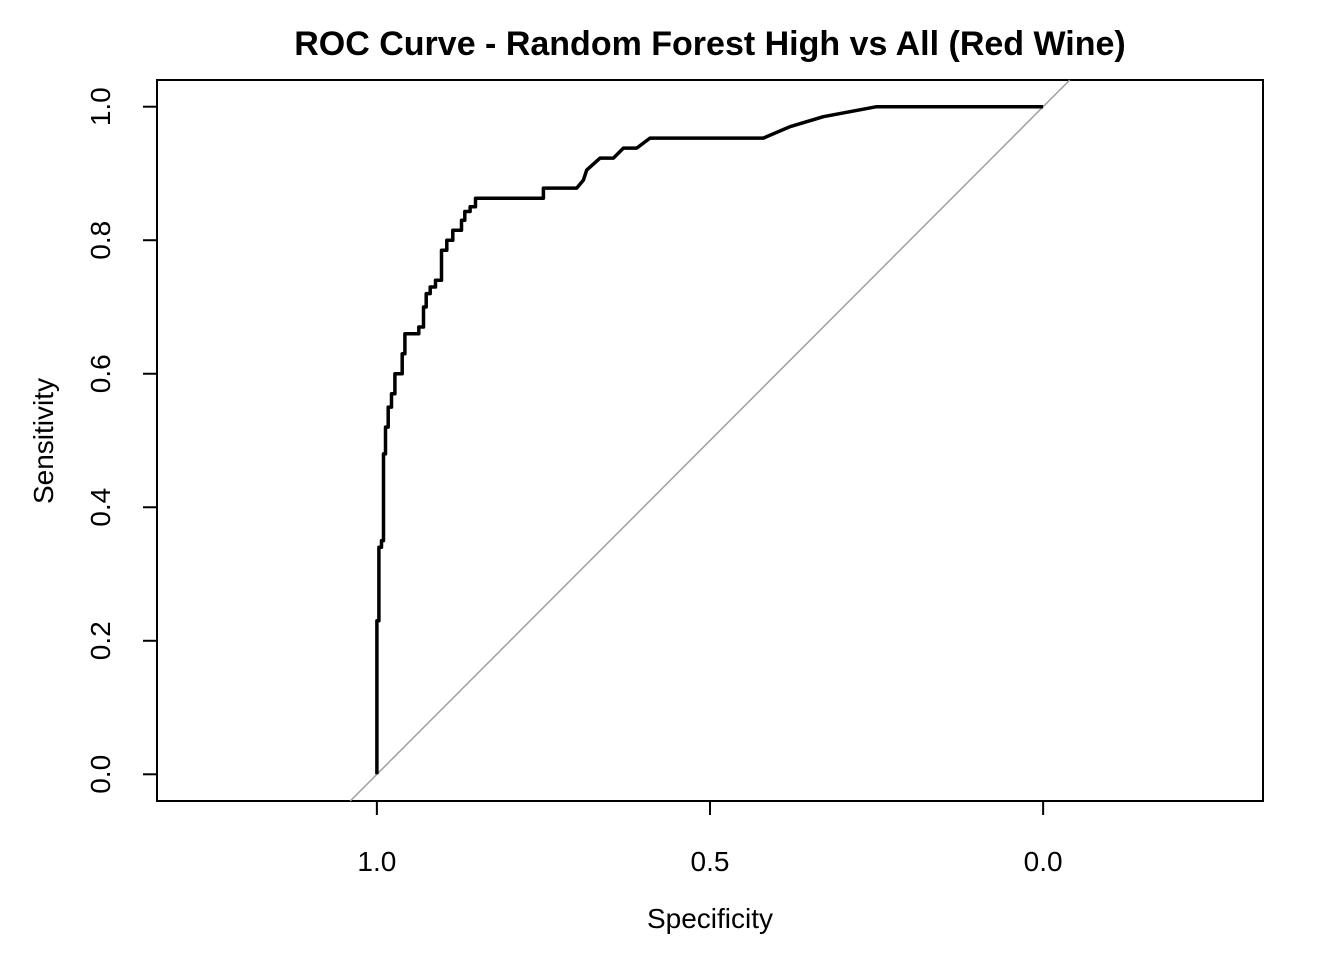 Image resolution: width=1344 pixels, height=960 pixels. I want to click on y-tick-label: 0.0, so click(100, 774).